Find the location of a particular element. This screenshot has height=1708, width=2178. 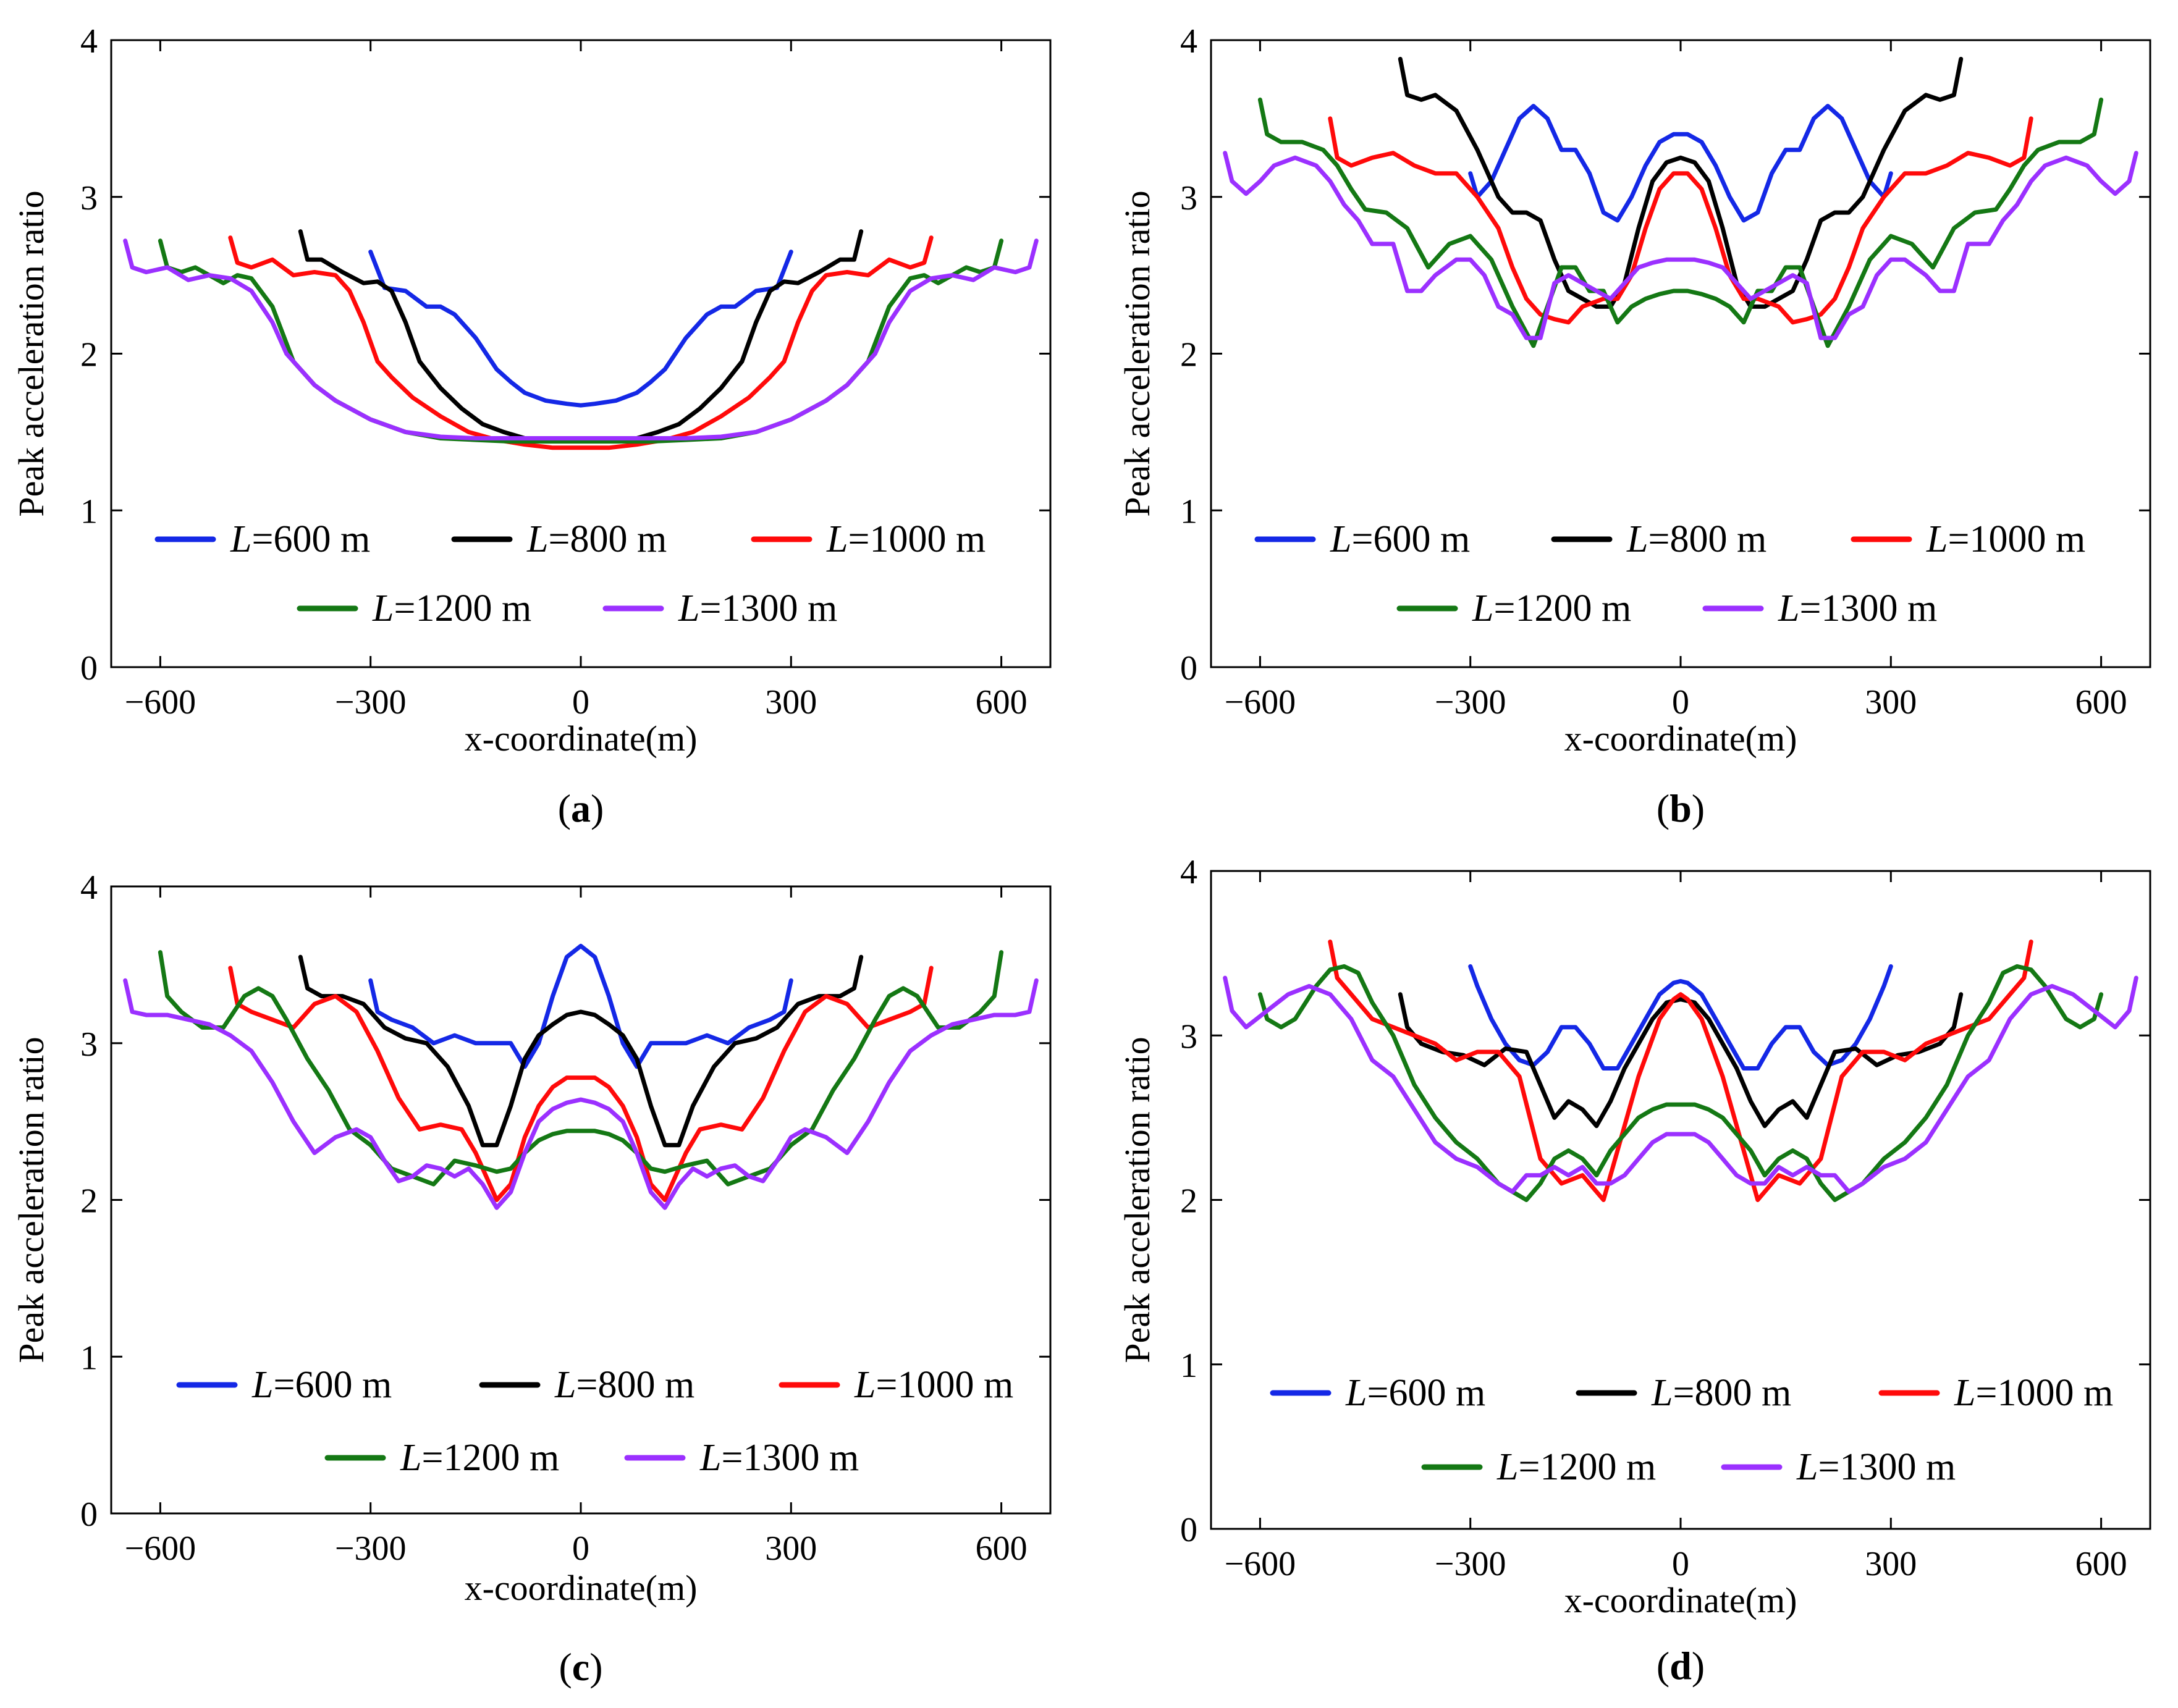

panel-label: (d) is located at coordinates (1681, 1666).